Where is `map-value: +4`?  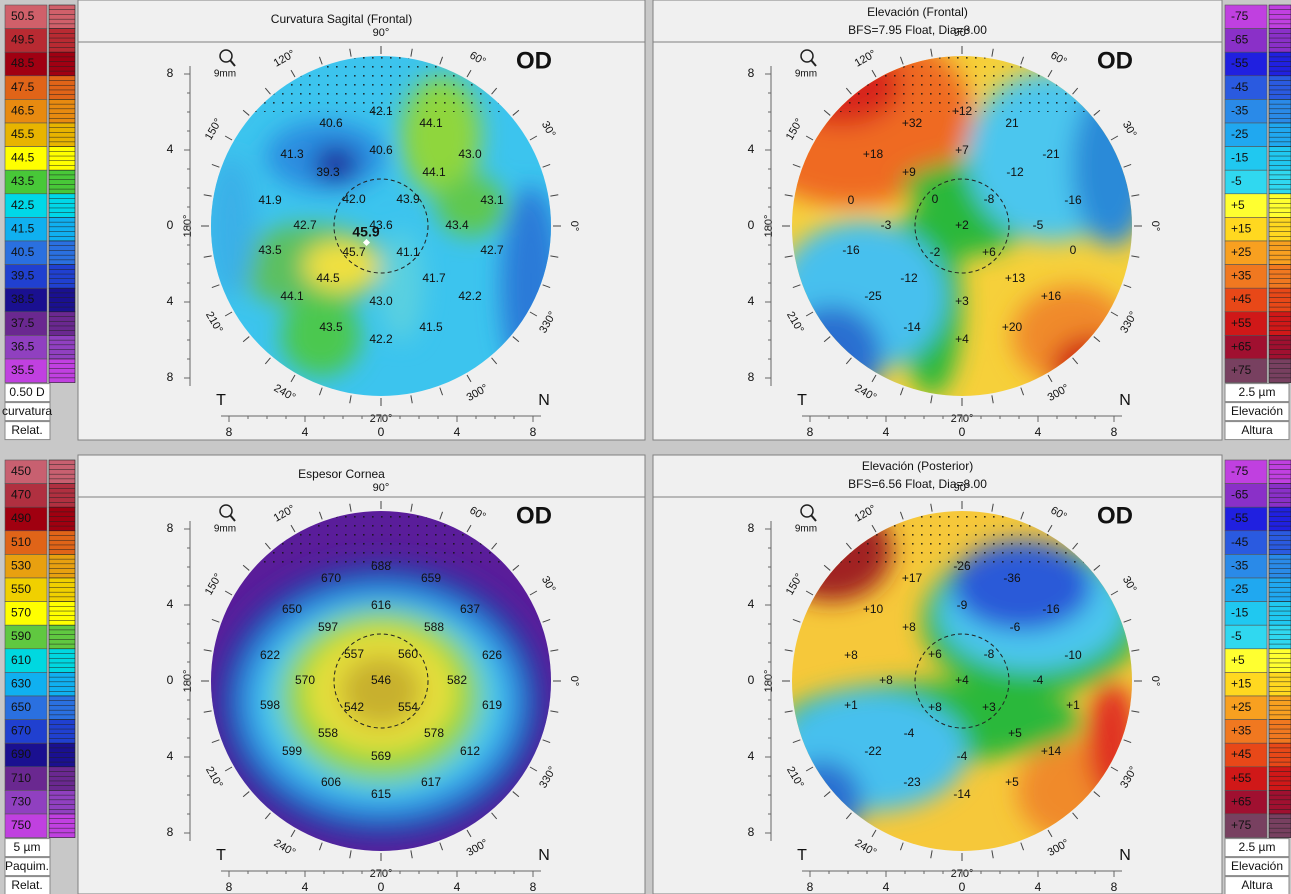 map-value: +4 is located at coordinates (962, 339).